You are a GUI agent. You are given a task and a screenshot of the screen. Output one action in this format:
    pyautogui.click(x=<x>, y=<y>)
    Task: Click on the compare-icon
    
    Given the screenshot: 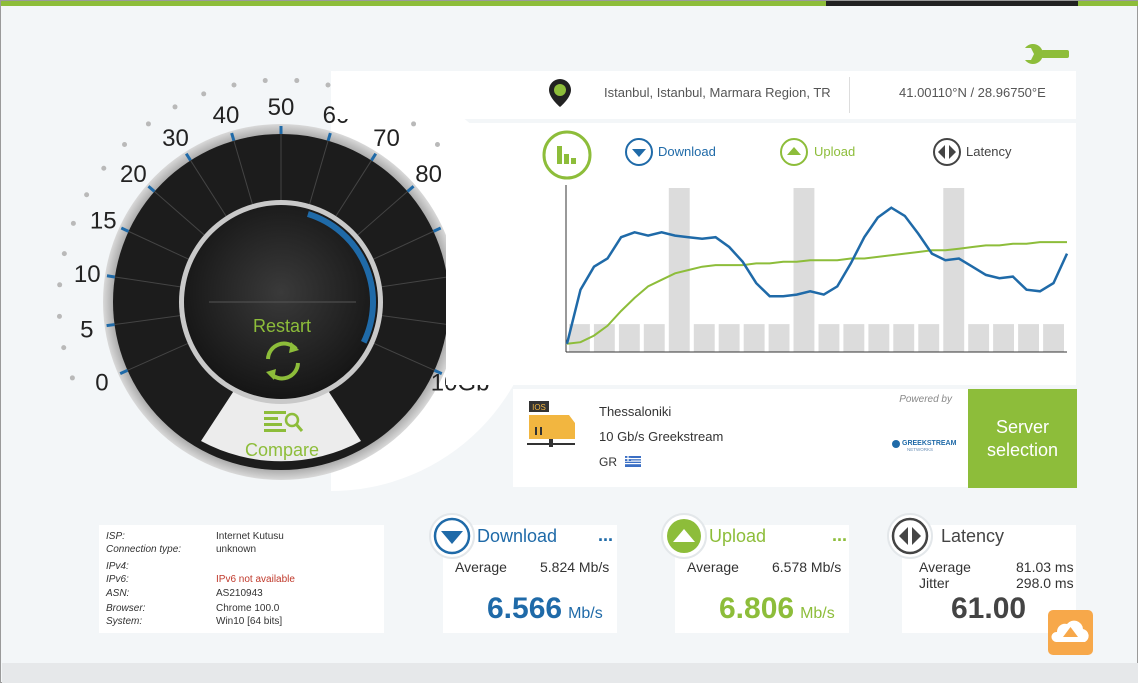 What is the action you would take?
    pyautogui.click(x=284, y=421)
    